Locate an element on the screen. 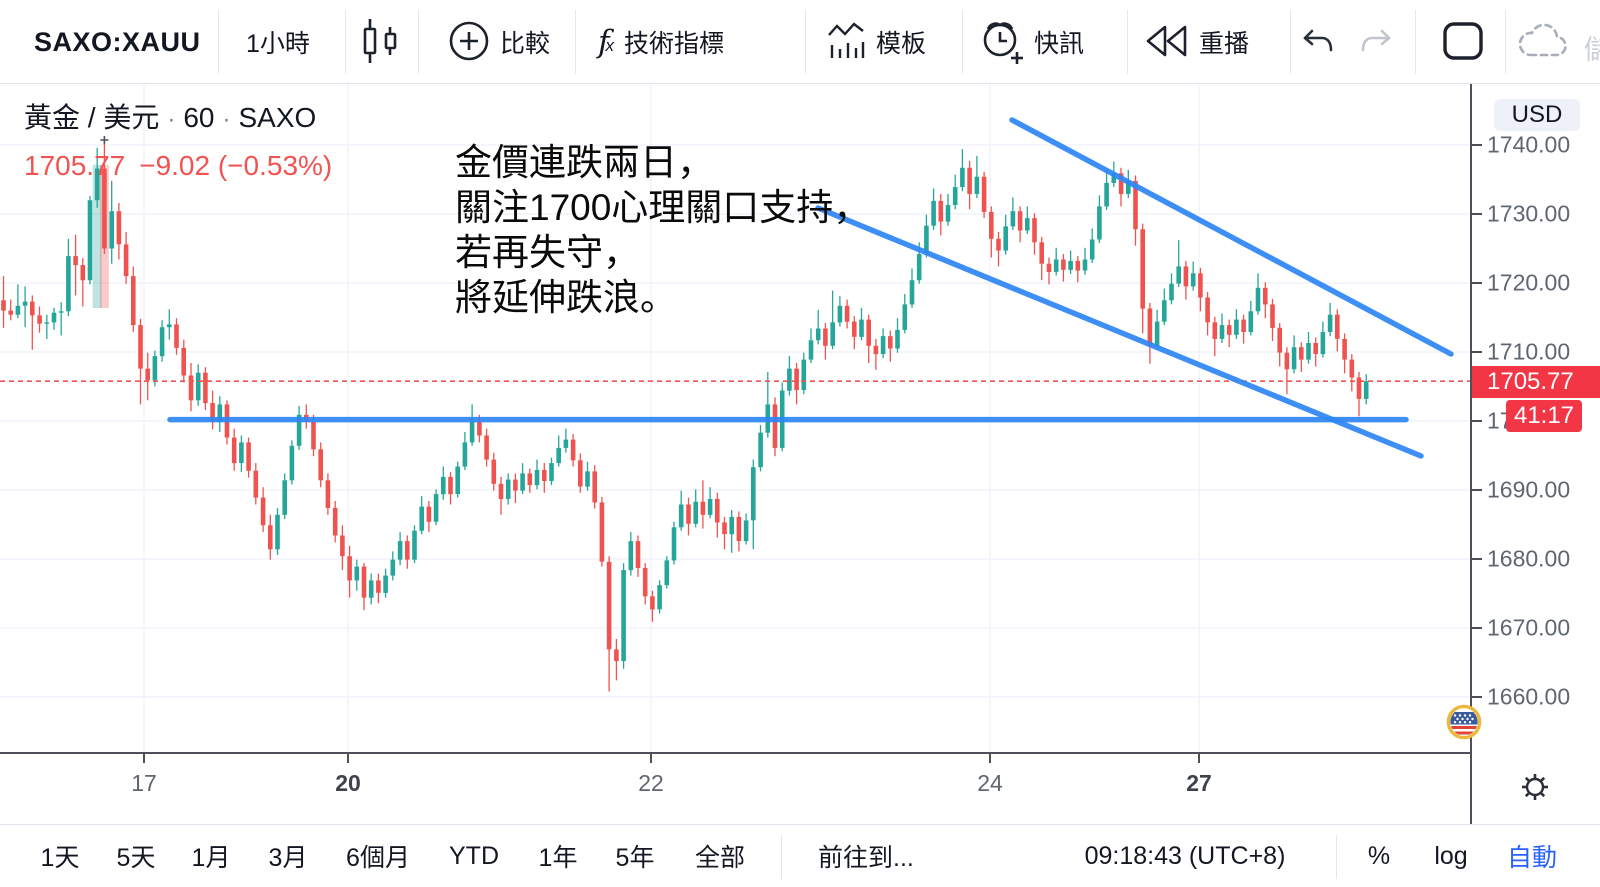  time-label: 24 is located at coordinates (990, 783).